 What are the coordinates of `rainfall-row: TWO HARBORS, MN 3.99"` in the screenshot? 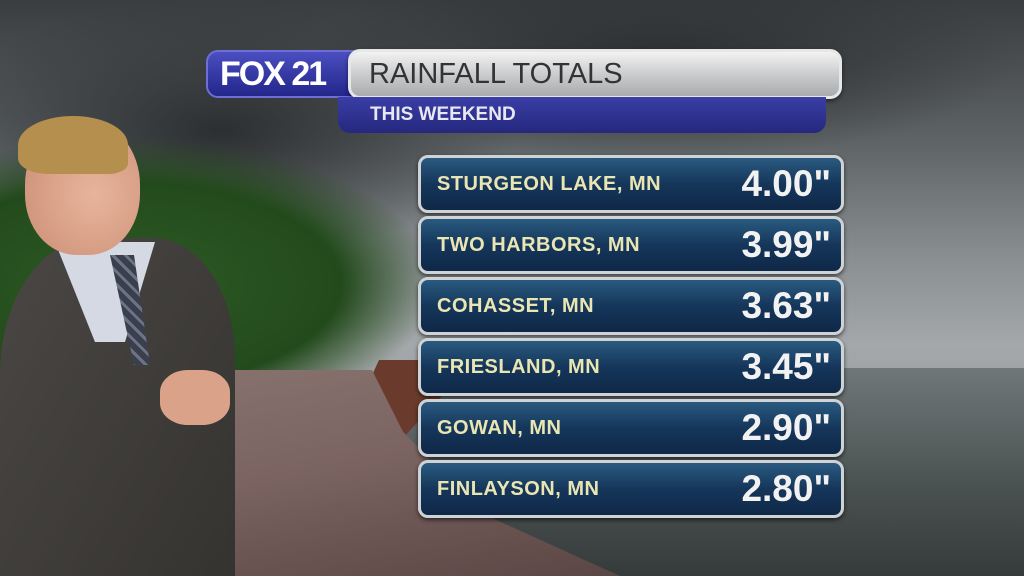 It's located at (631, 245).